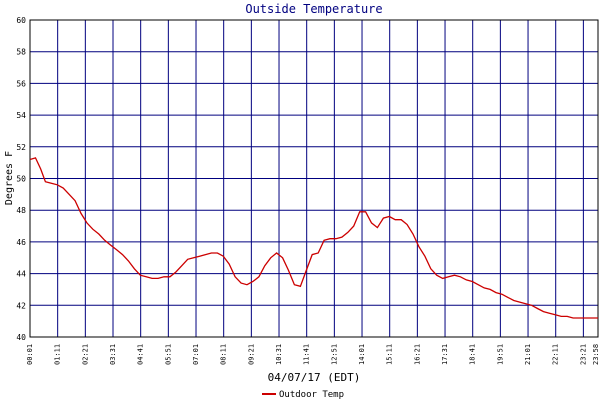  I want to click on x-tick-label: 21:01, so click(528, 354).